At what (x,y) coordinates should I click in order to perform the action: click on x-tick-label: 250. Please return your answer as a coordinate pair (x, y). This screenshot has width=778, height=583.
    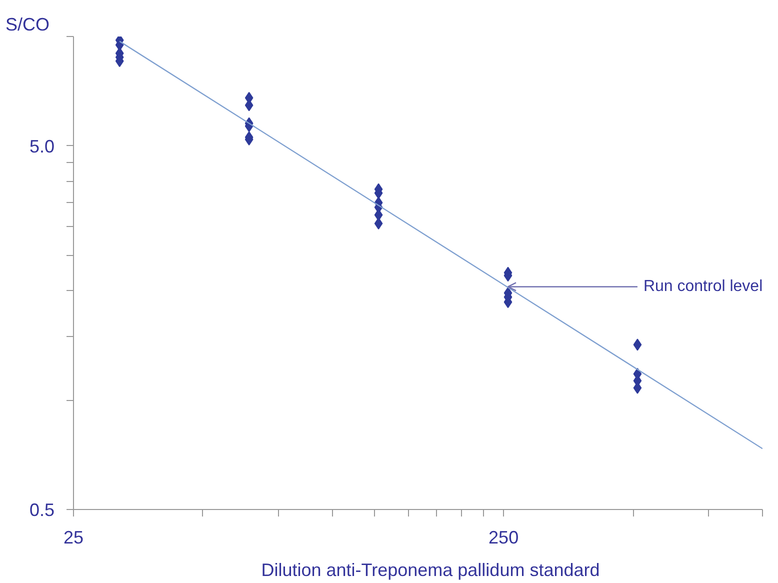
    Looking at the image, I should click on (503, 538).